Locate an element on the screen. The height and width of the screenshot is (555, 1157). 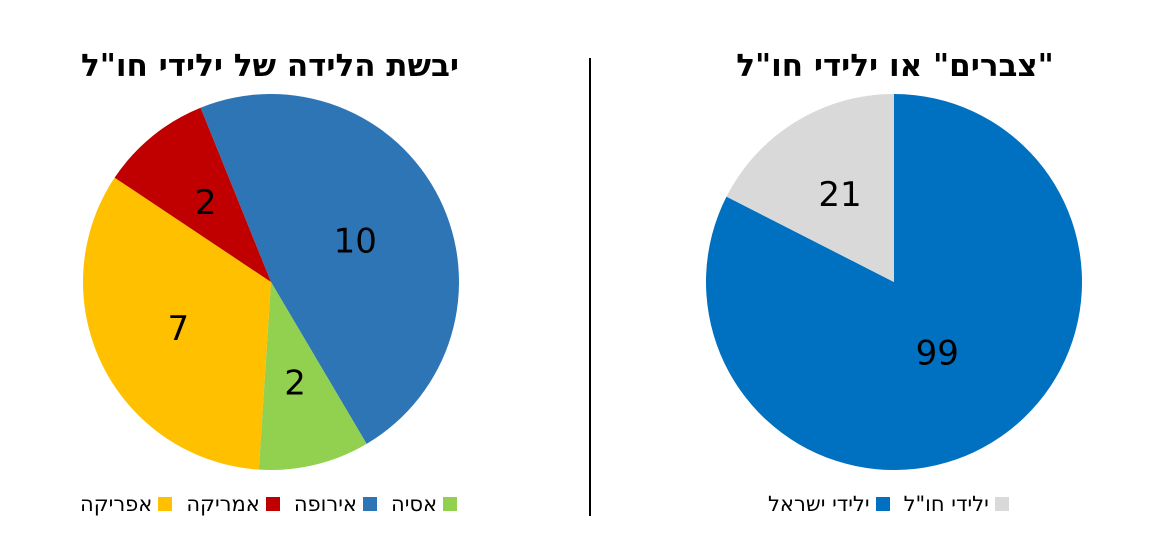
slice-value-label: 99 is located at coordinates (937, 354).